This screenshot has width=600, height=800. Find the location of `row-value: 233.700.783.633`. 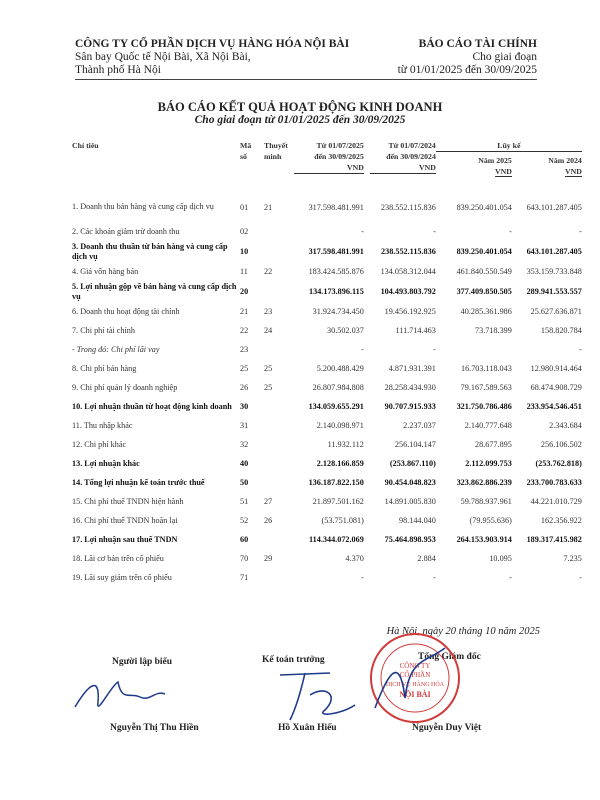

row-value: 233.700.783.633 is located at coordinates (554, 482).